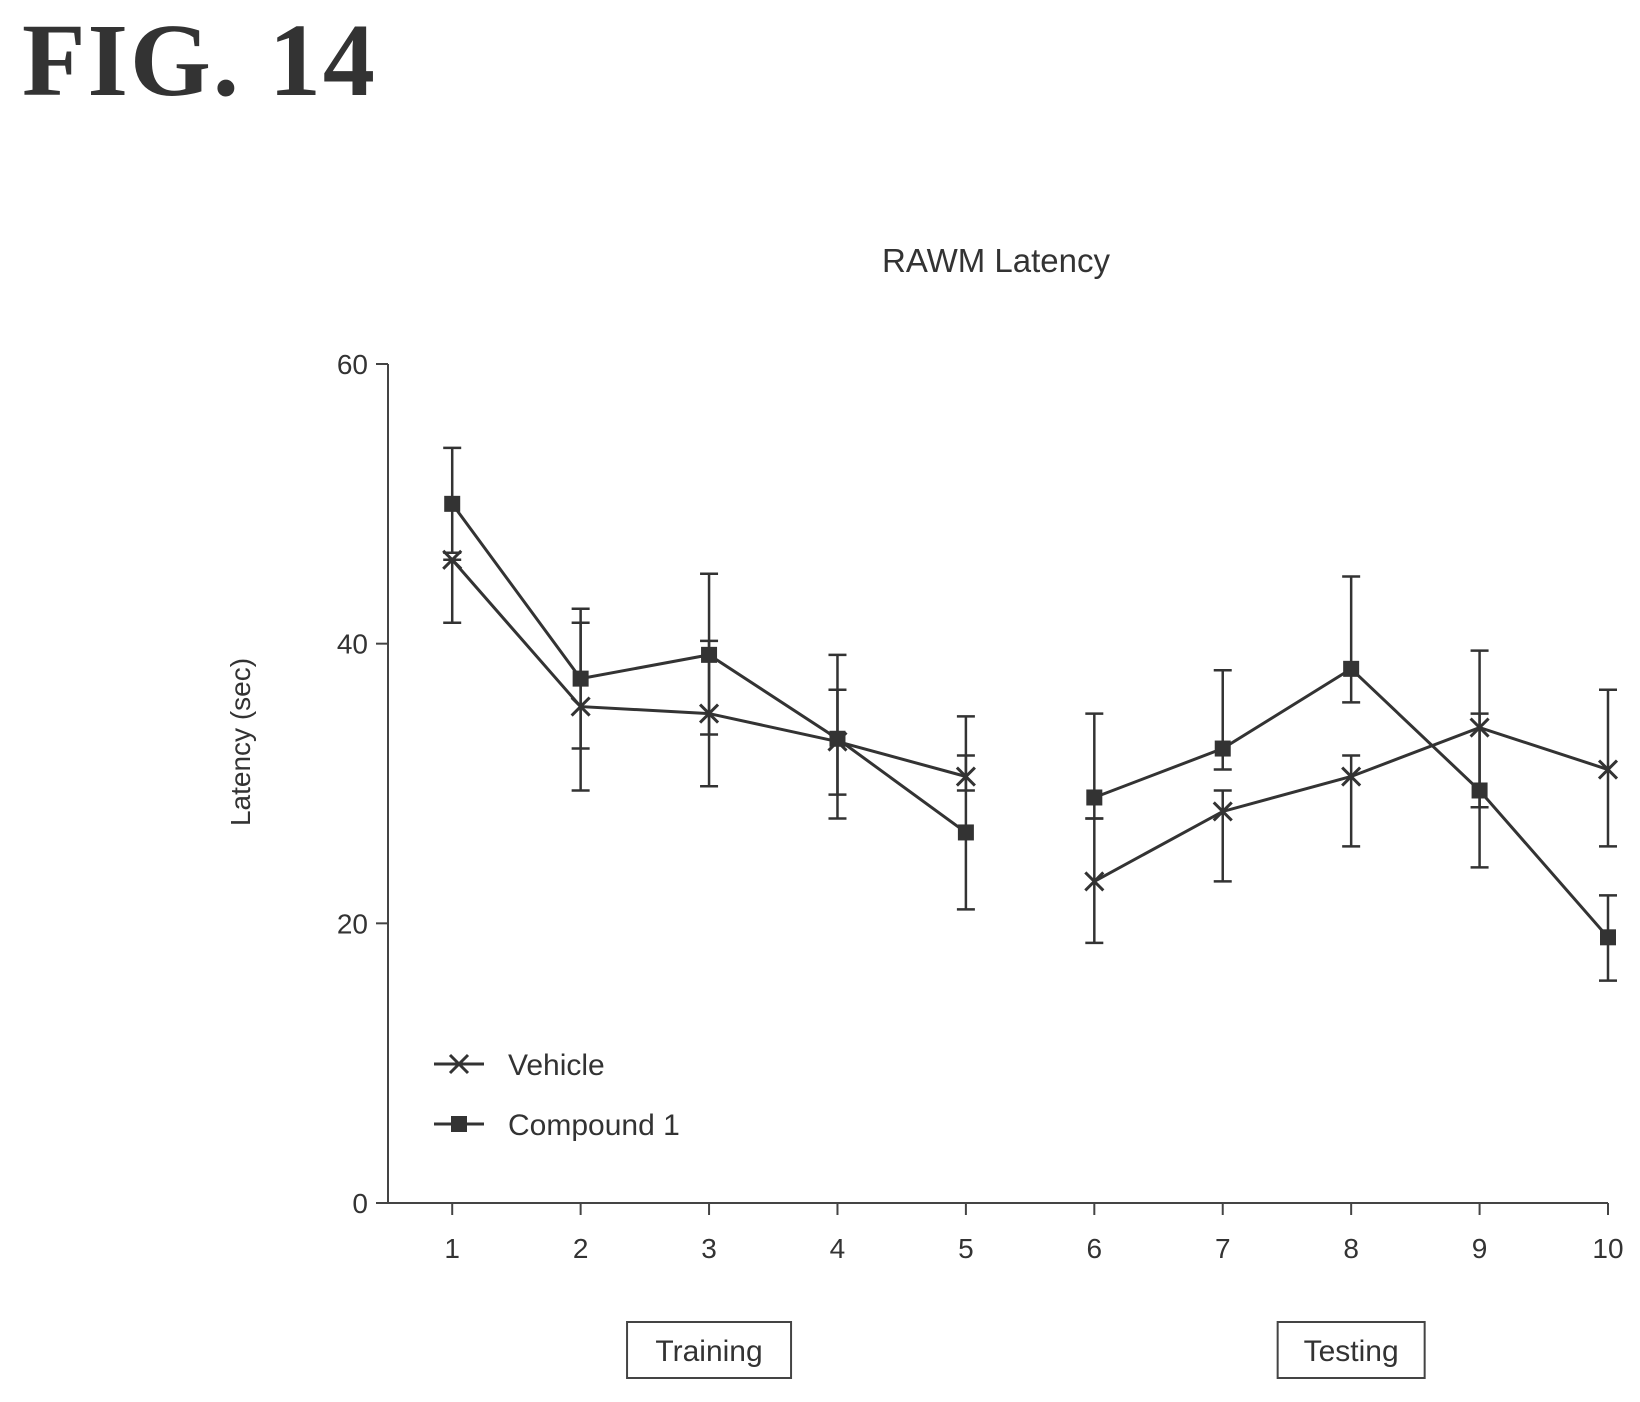  Describe the element at coordinates (557, 1095) in the screenshot. I see `legend: Vehicle Compound 1` at that location.